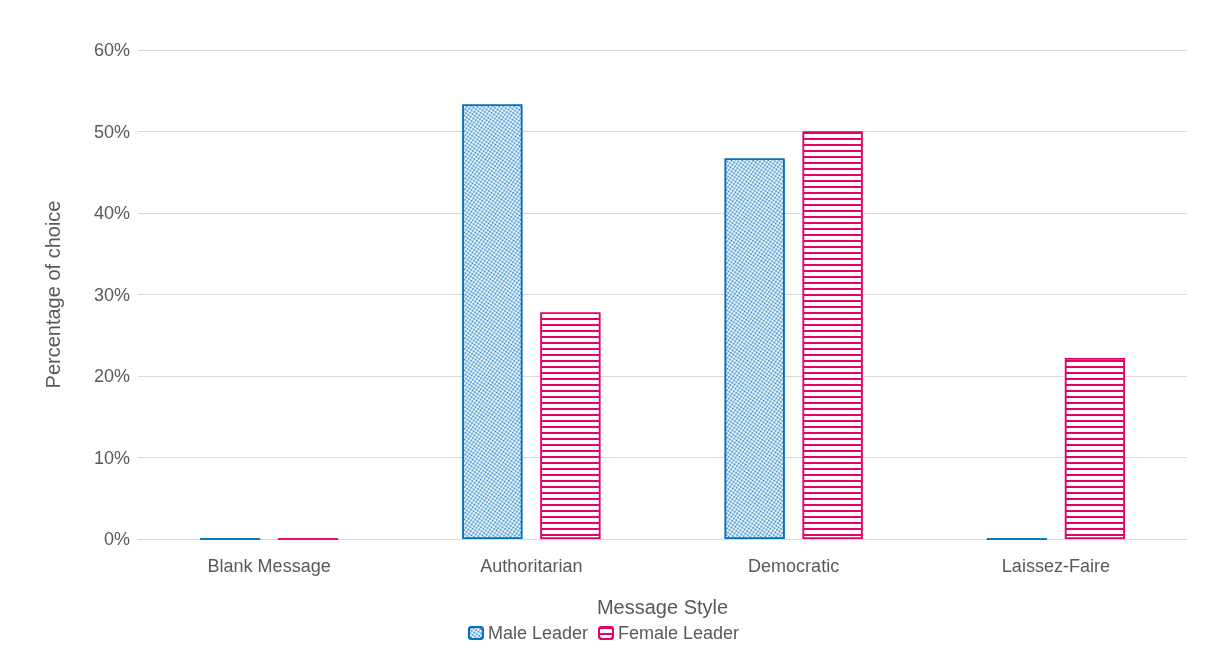 The width and height of the screenshot is (1207, 667). I want to click on y-tick-label: 60%, so click(111, 50).